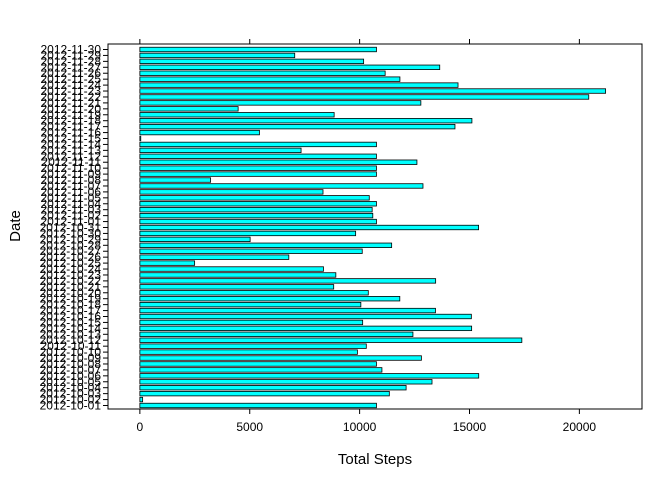 The height and width of the screenshot is (480, 672). Describe the element at coordinates (71, 144) in the screenshot. I see `y-tick-label: 2012-11-14` at that location.